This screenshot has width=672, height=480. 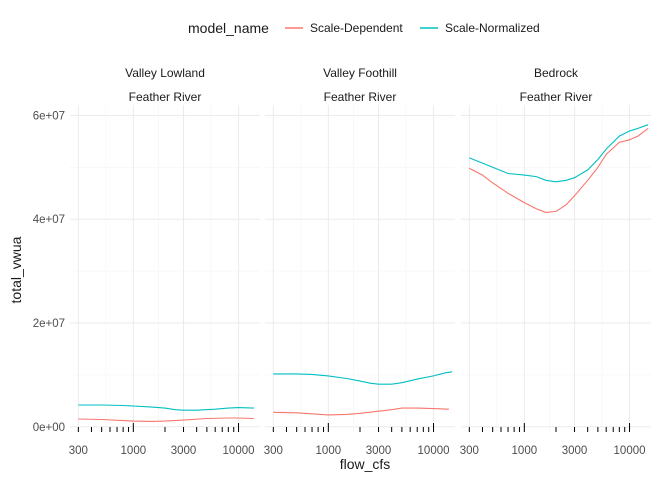 I want to click on panel-strip-title: Valley Foothill, so click(x=360, y=73).